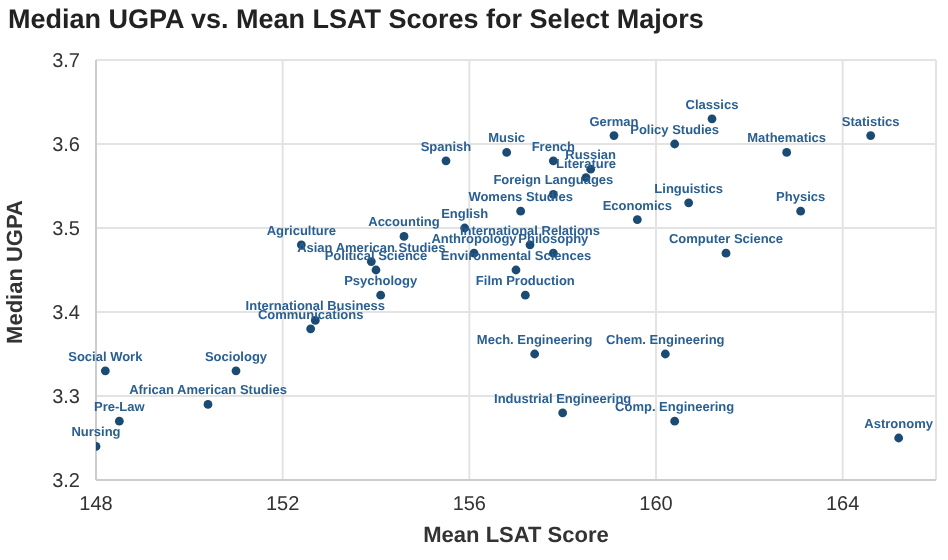 The image size is (948, 560). What do you see at coordinates (66, 62) in the screenshot?
I see `y-tick-label: 3.7` at bounding box center [66, 62].